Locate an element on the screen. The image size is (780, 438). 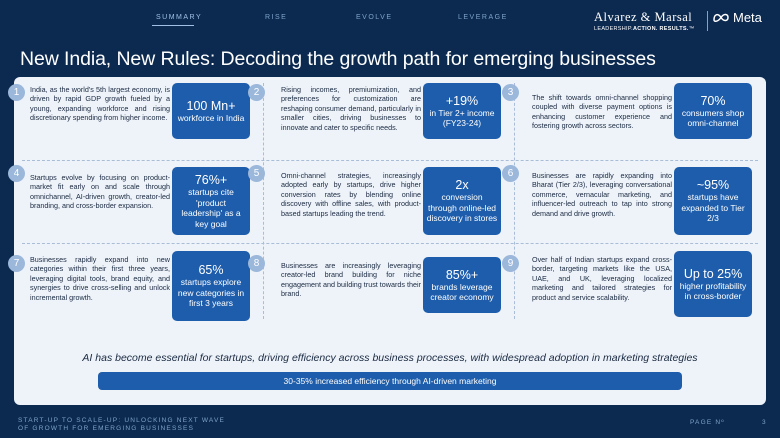
footer-line: OF GROWTH FOR EMERGING BUSINESSES is located at coordinates (106, 428).